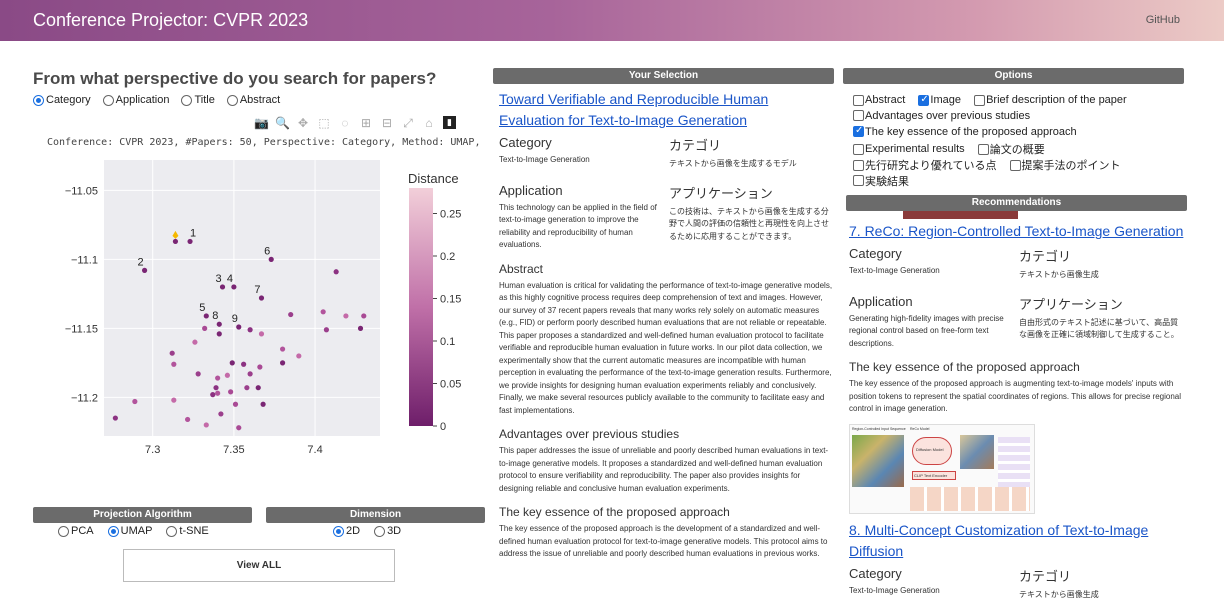 The image size is (1224, 612). Describe the element at coordinates (939, 100) in the screenshot. I see `option-image-checkbox: Image` at that location.